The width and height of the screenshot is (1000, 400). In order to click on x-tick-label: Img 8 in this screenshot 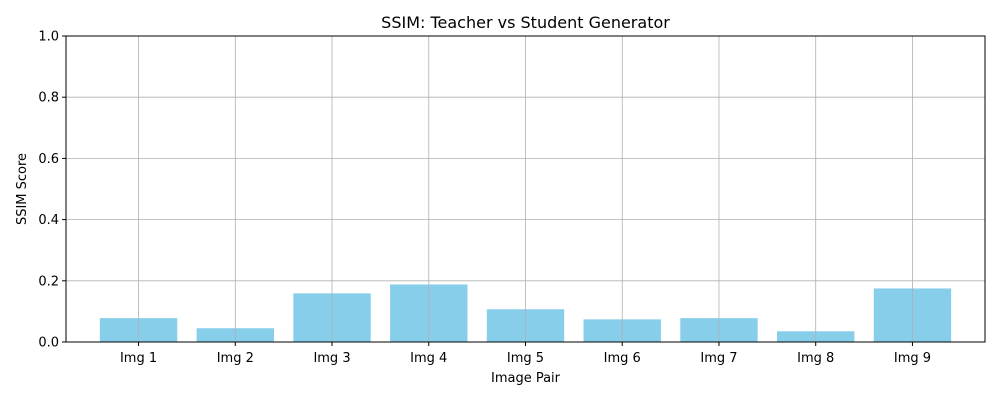, I will do `click(815, 358)`.